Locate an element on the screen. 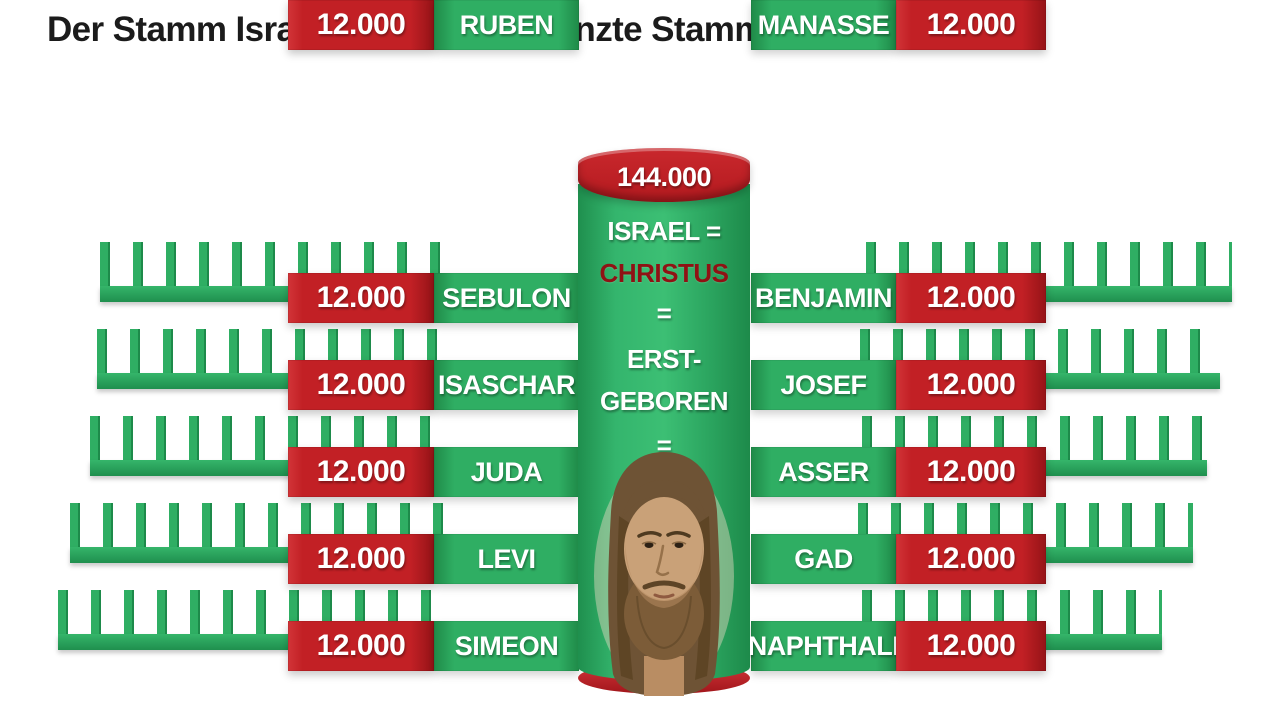 The width and height of the screenshot is (1280, 720). tribe-row-juda-asser: 12.000 JUDA ASSER 12.000 is located at coordinates (640, 456).